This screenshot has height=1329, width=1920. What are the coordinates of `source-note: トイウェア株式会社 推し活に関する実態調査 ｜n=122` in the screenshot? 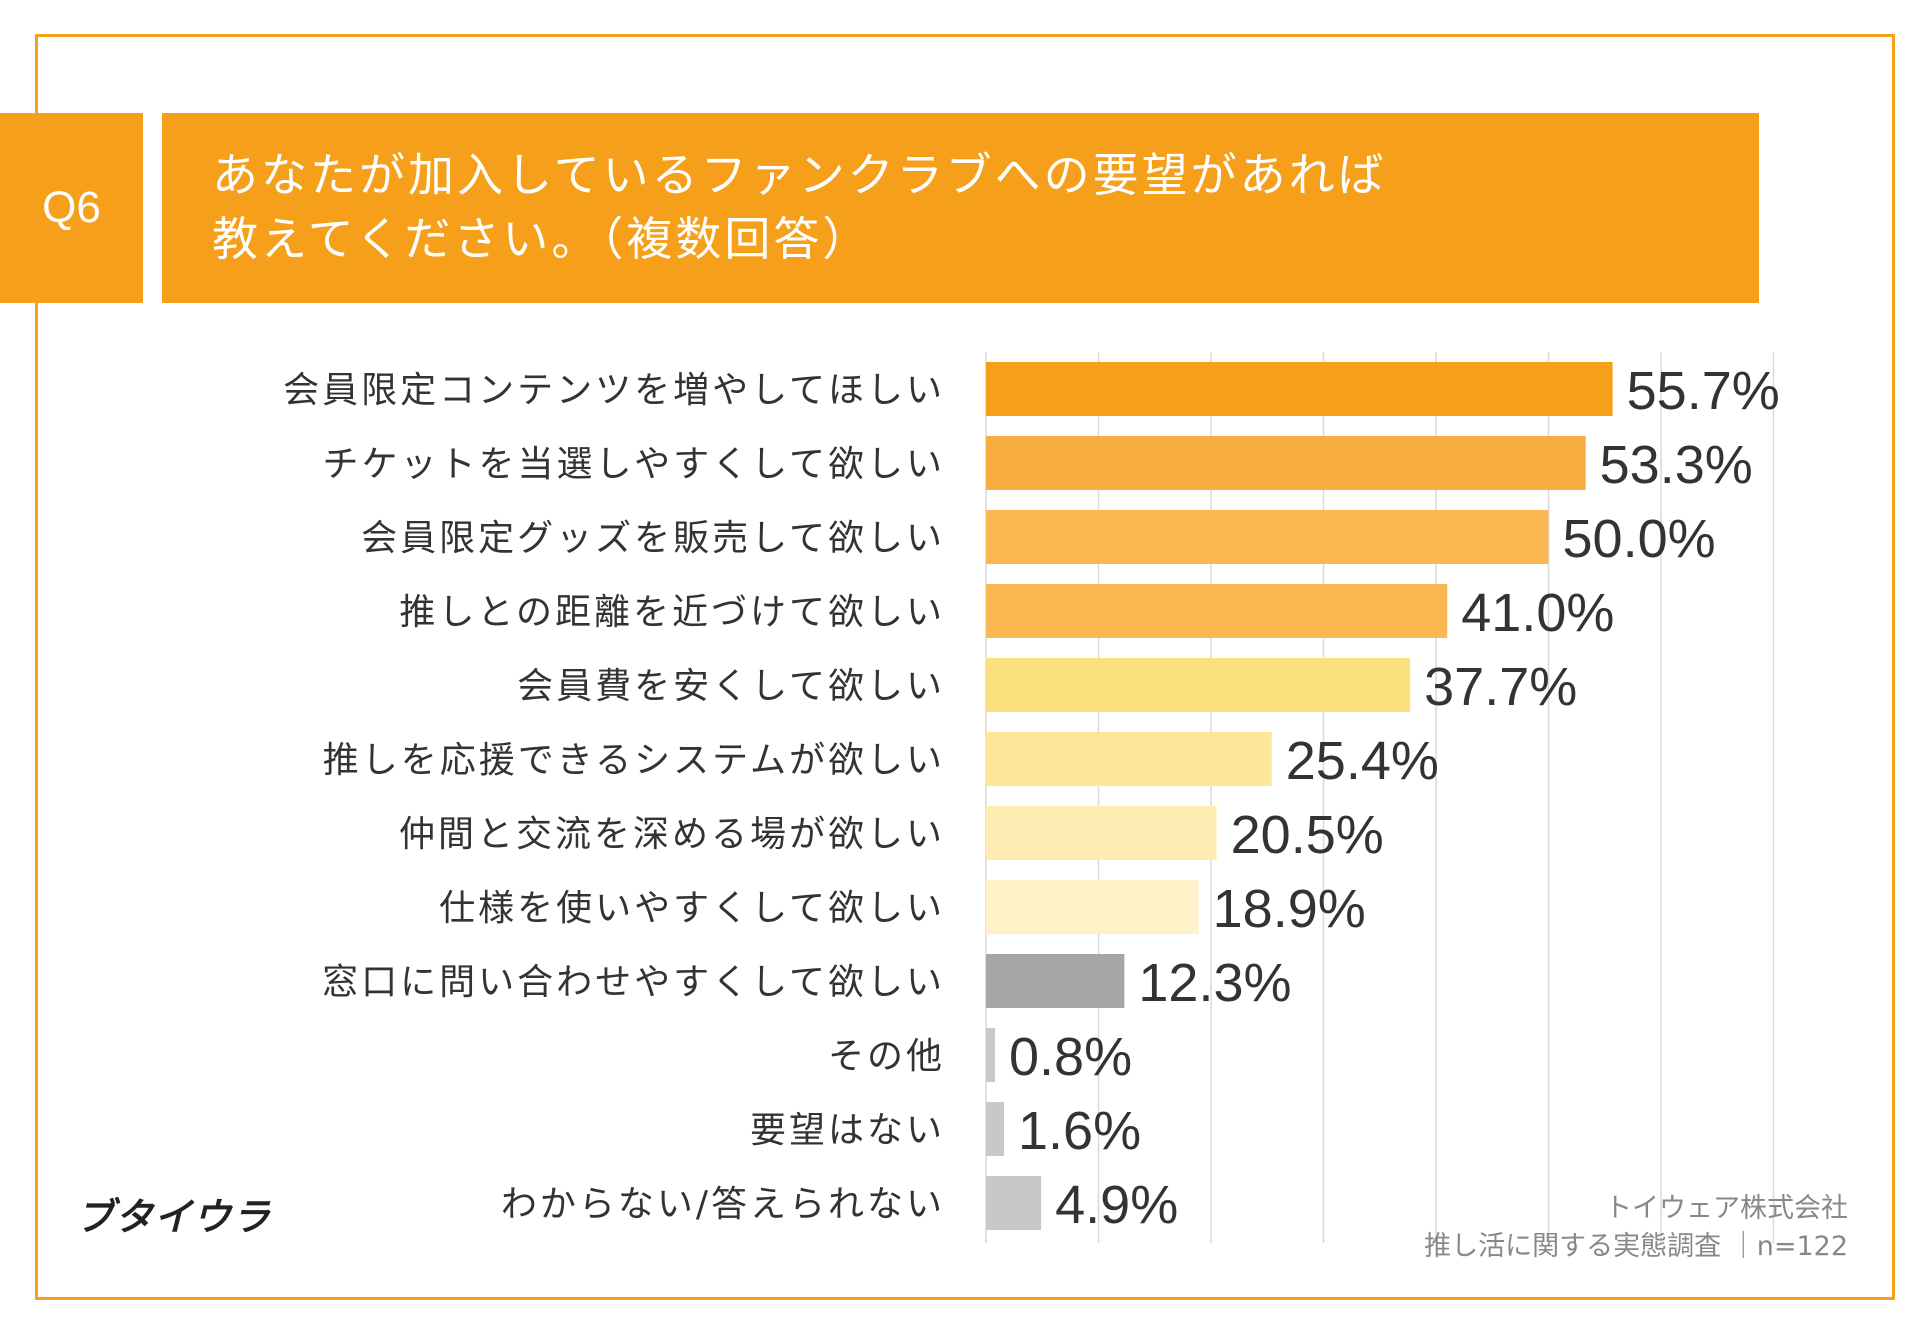 It's located at (1636, 1228).